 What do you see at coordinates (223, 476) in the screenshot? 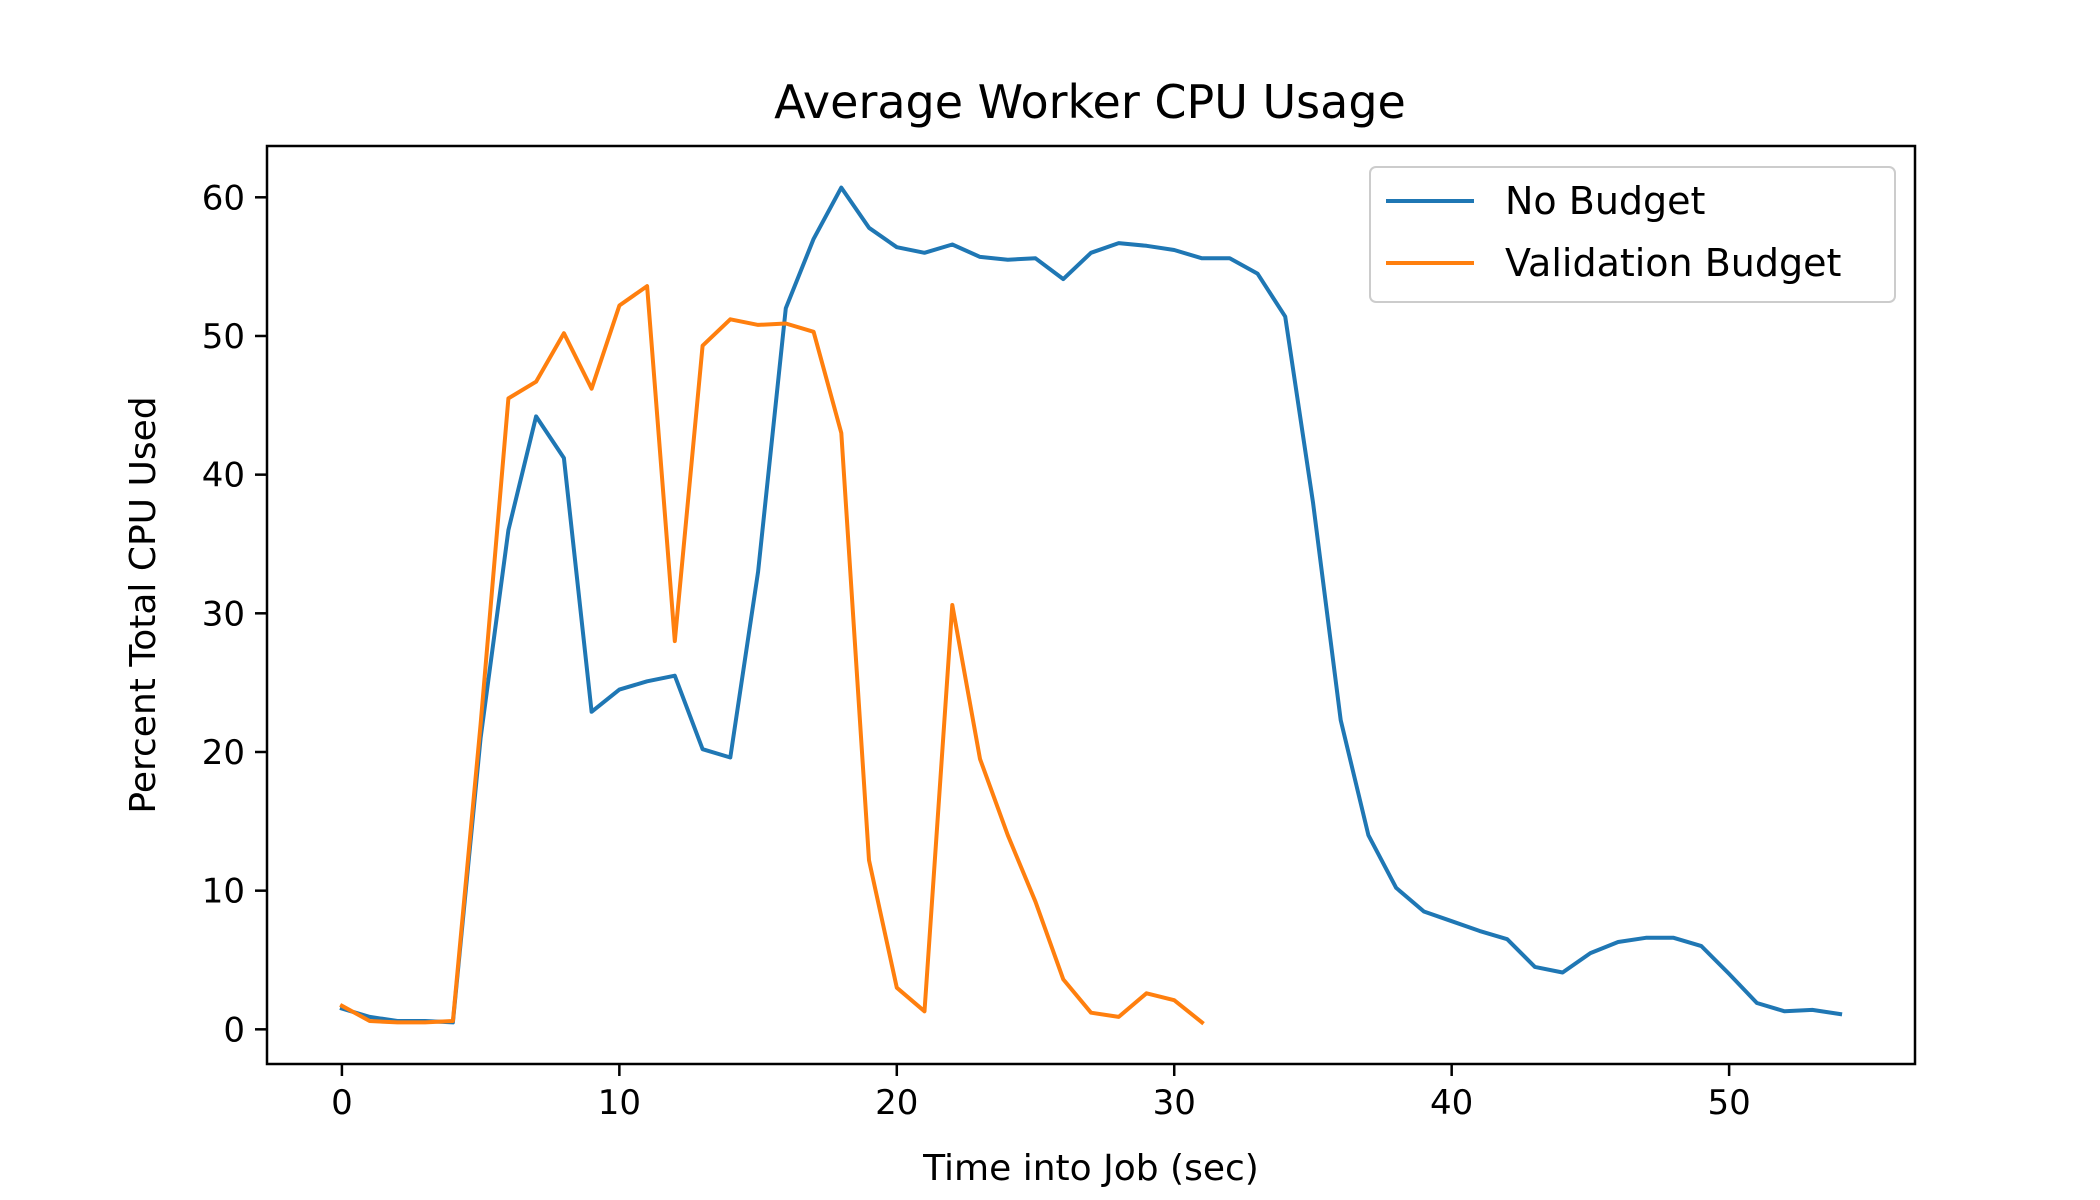
I see `y-tick-label: 40` at bounding box center [223, 476].